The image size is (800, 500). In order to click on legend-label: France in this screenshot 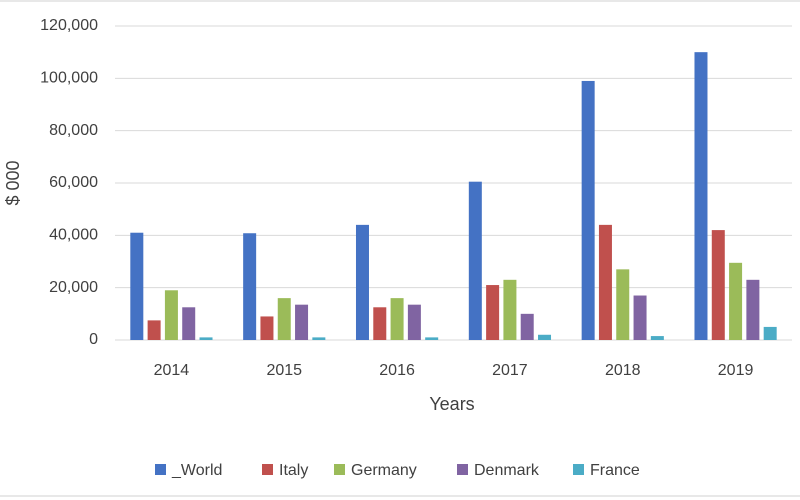, I will do `click(615, 470)`.